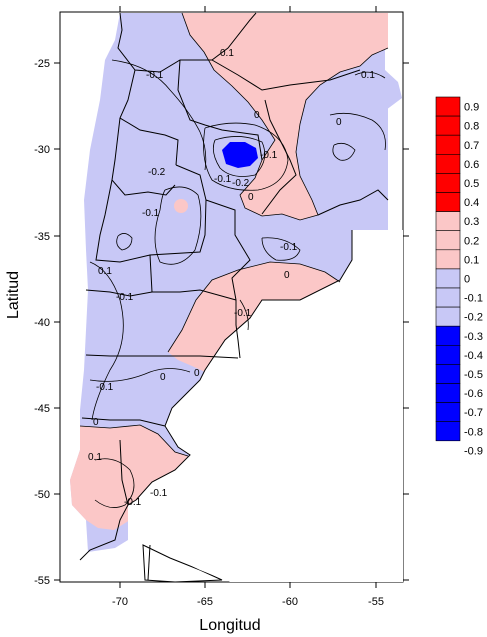  Describe the element at coordinates (471, 146) in the screenshot. I see `colorbar-label: 0.7` at that location.